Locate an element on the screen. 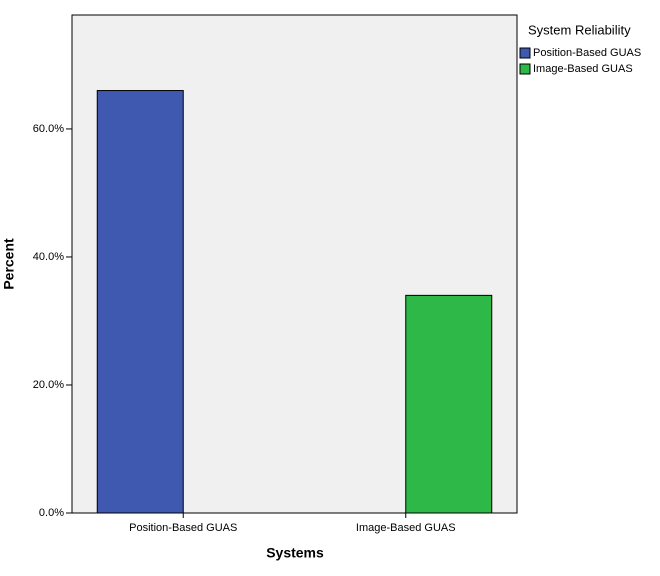  legend-title: System Reliability is located at coordinates (579, 29).